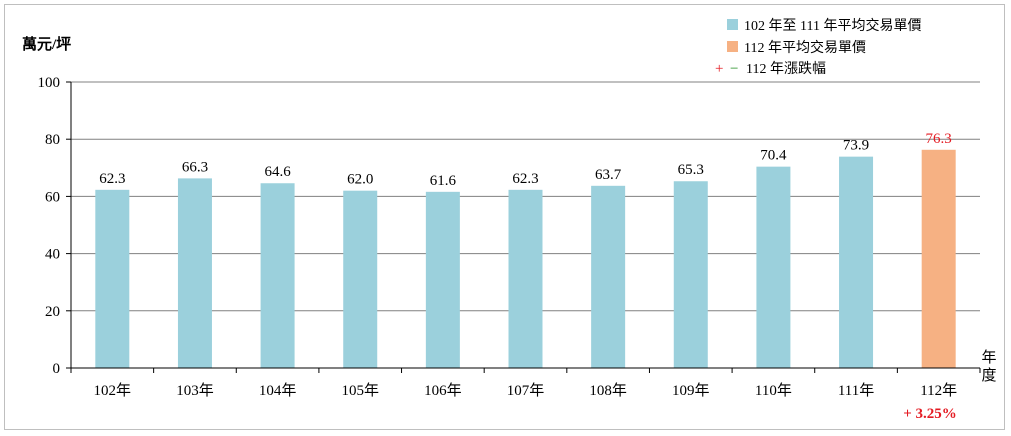  What do you see at coordinates (52, 140) in the screenshot?
I see `y-tick-label: 80` at bounding box center [52, 140].